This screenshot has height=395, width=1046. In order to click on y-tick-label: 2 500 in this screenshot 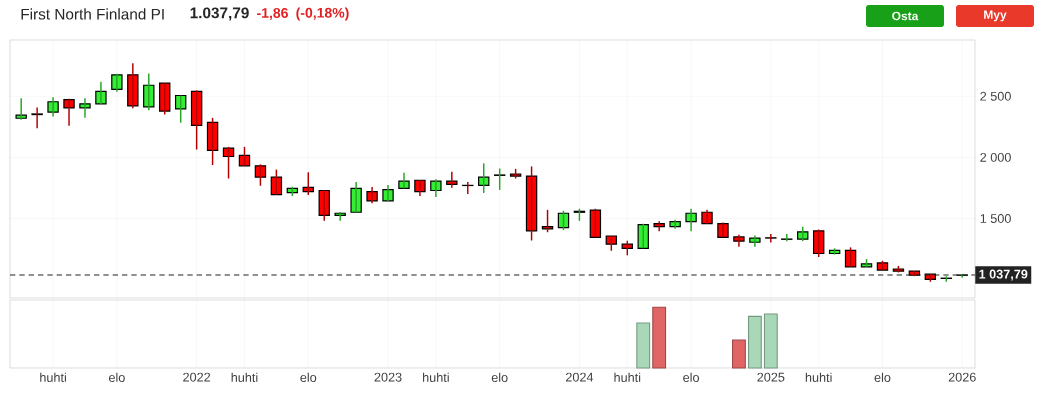, I will do `click(995, 96)`.